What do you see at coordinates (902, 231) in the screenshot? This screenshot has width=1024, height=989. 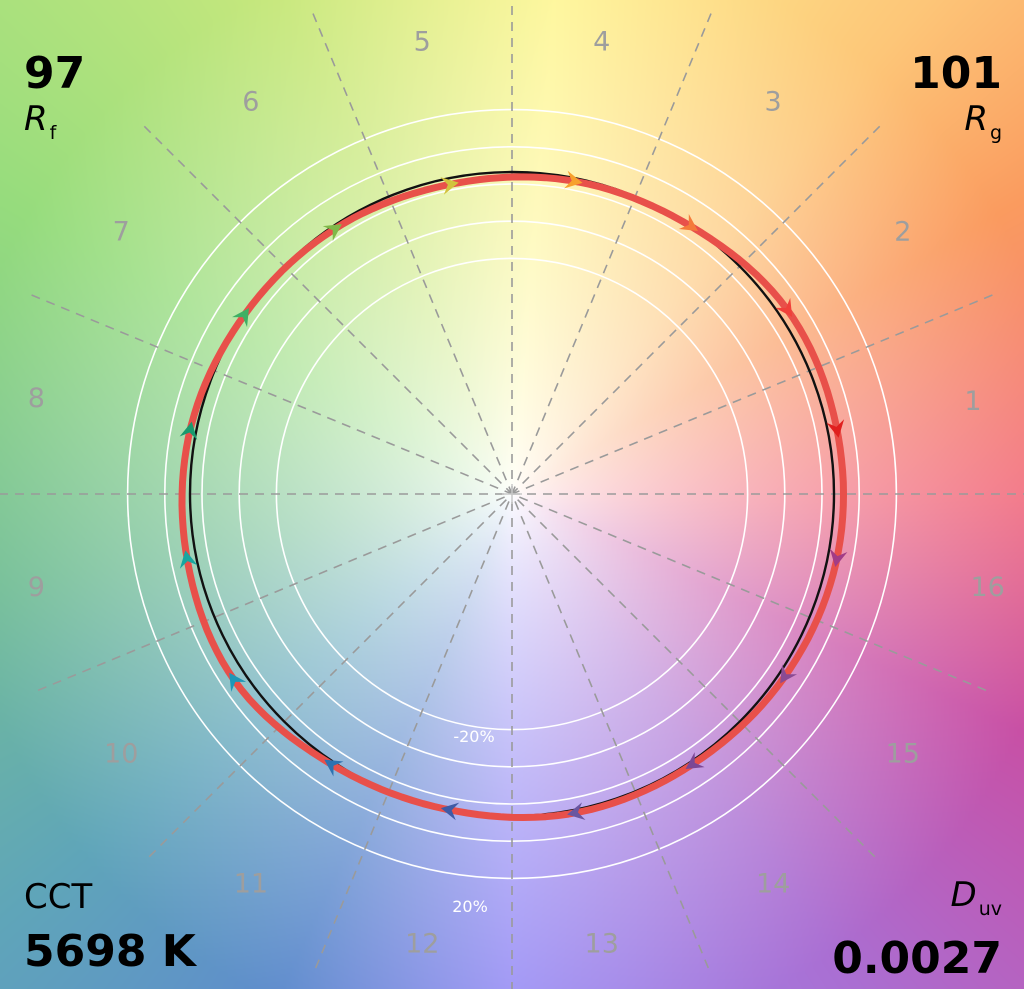 I see `hue-bin-label-2: 2` at bounding box center [902, 231].